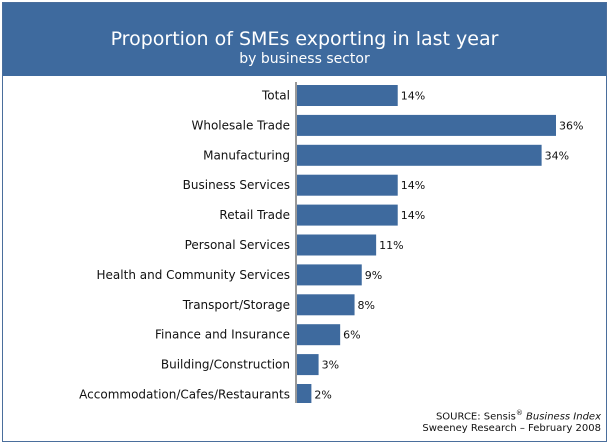 This screenshot has height=442, width=610. What do you see at coordinates (246, 155) in the screenshot?
I see `category-label: Manufacturing` at bounding box center [246, 155].